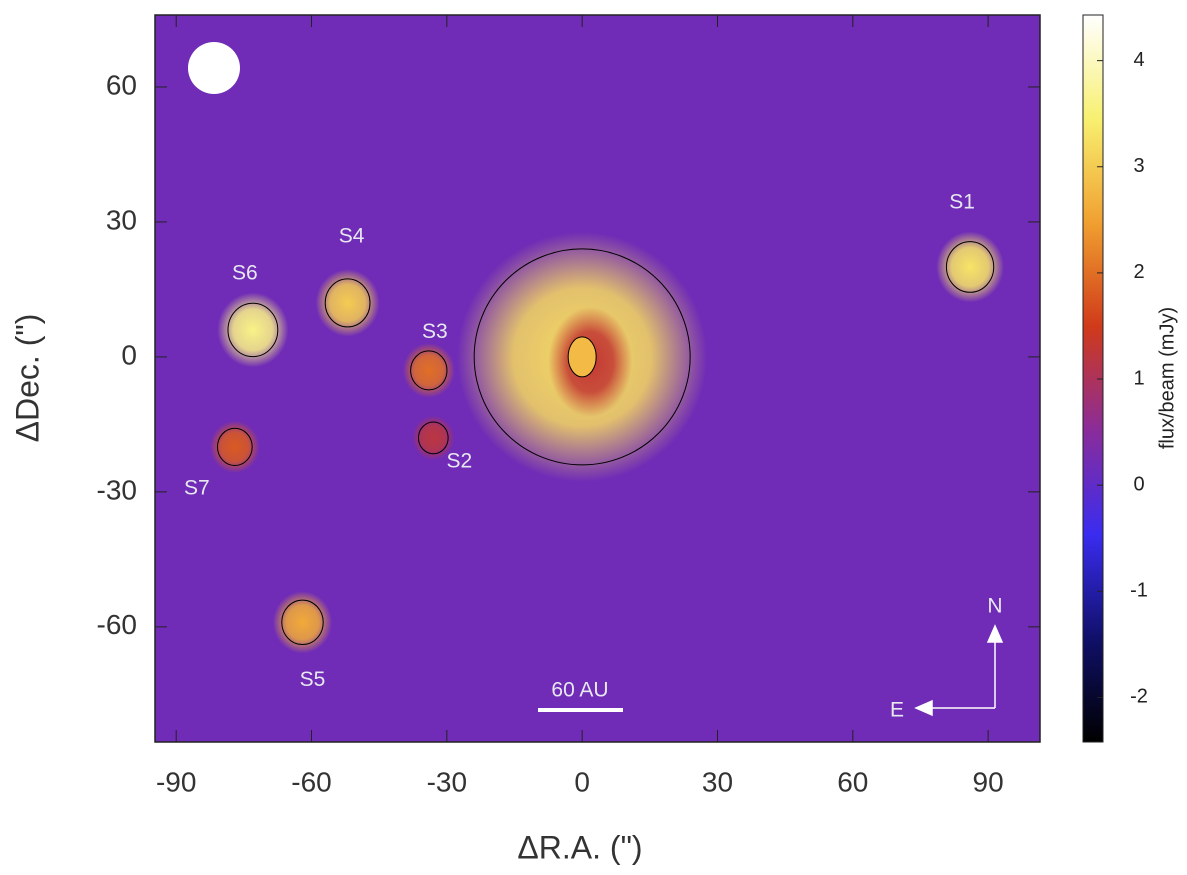 The image size is (1187, 875). What do you see at coordinates (459, 460) in the screenshot?
I see `source-label: S2` at bounding box center [459, 460].